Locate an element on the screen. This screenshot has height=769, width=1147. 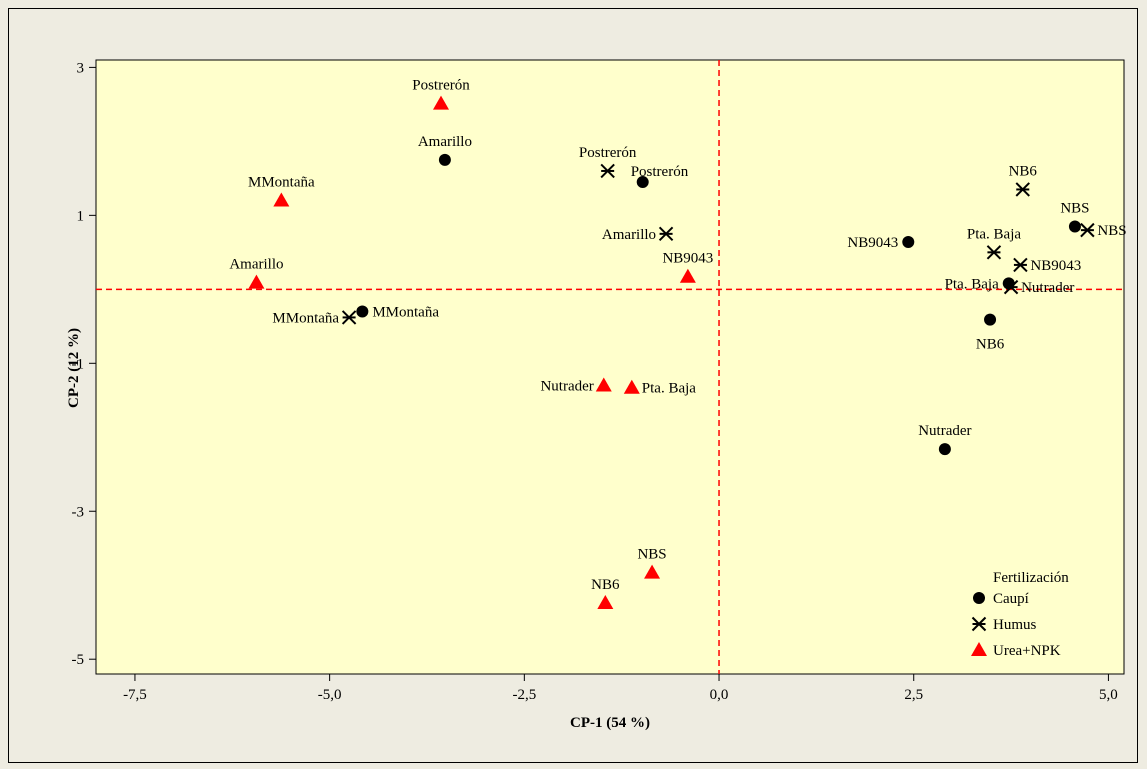
point-label-humus: NB6 is located at coordinates (1023, 171).